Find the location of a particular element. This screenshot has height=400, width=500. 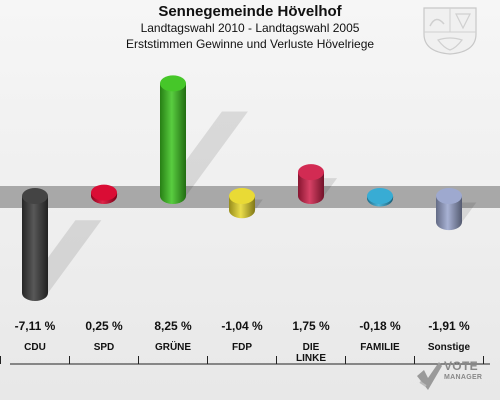

category-label-spd: SPD is located at coordinates (104, 347).